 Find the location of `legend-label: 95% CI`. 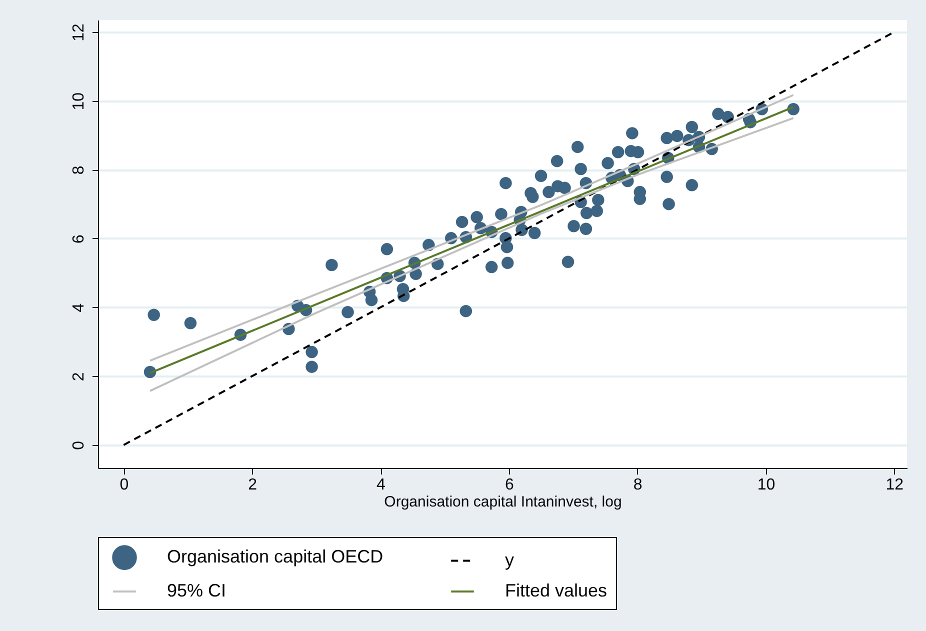

legend-label: 95% CI is located at coordinates (196, 590).